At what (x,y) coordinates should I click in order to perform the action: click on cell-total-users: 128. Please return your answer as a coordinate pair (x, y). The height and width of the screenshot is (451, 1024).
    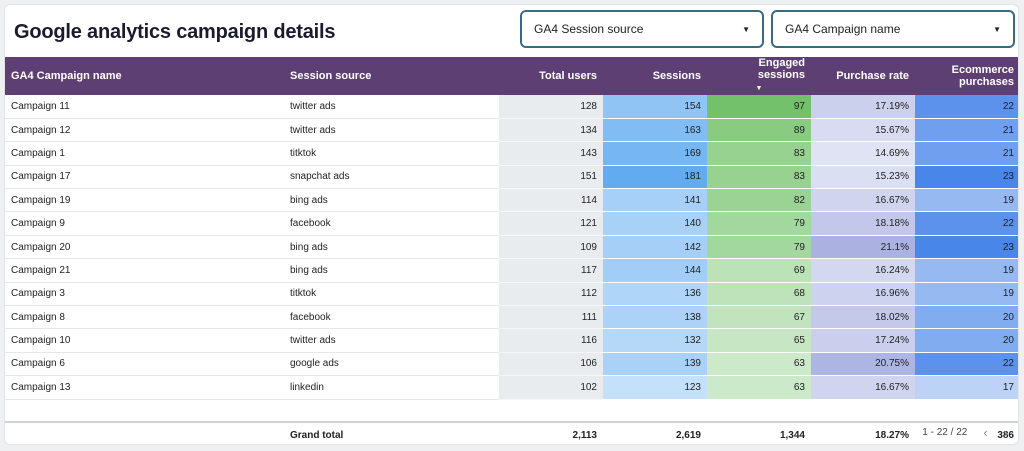
    Looking at the image, I should click on (551, 107).